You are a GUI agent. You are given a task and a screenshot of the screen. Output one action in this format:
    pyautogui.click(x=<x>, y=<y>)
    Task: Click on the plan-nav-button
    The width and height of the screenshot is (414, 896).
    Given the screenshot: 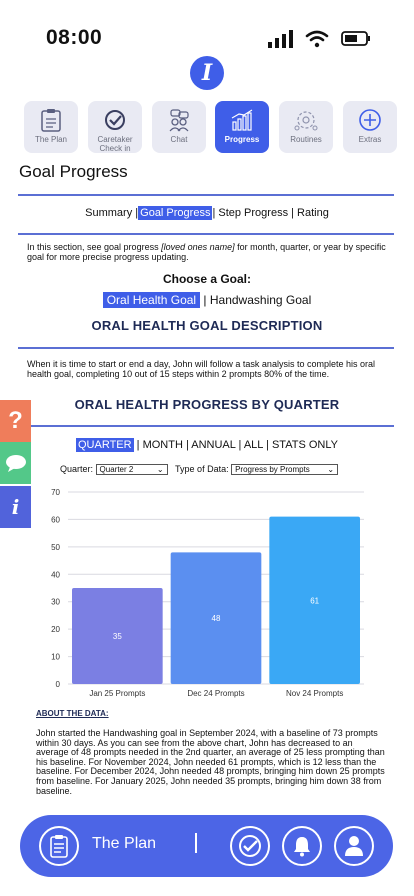 What is the action you would take?
    pyautogui.click(x=59, y=846)
    